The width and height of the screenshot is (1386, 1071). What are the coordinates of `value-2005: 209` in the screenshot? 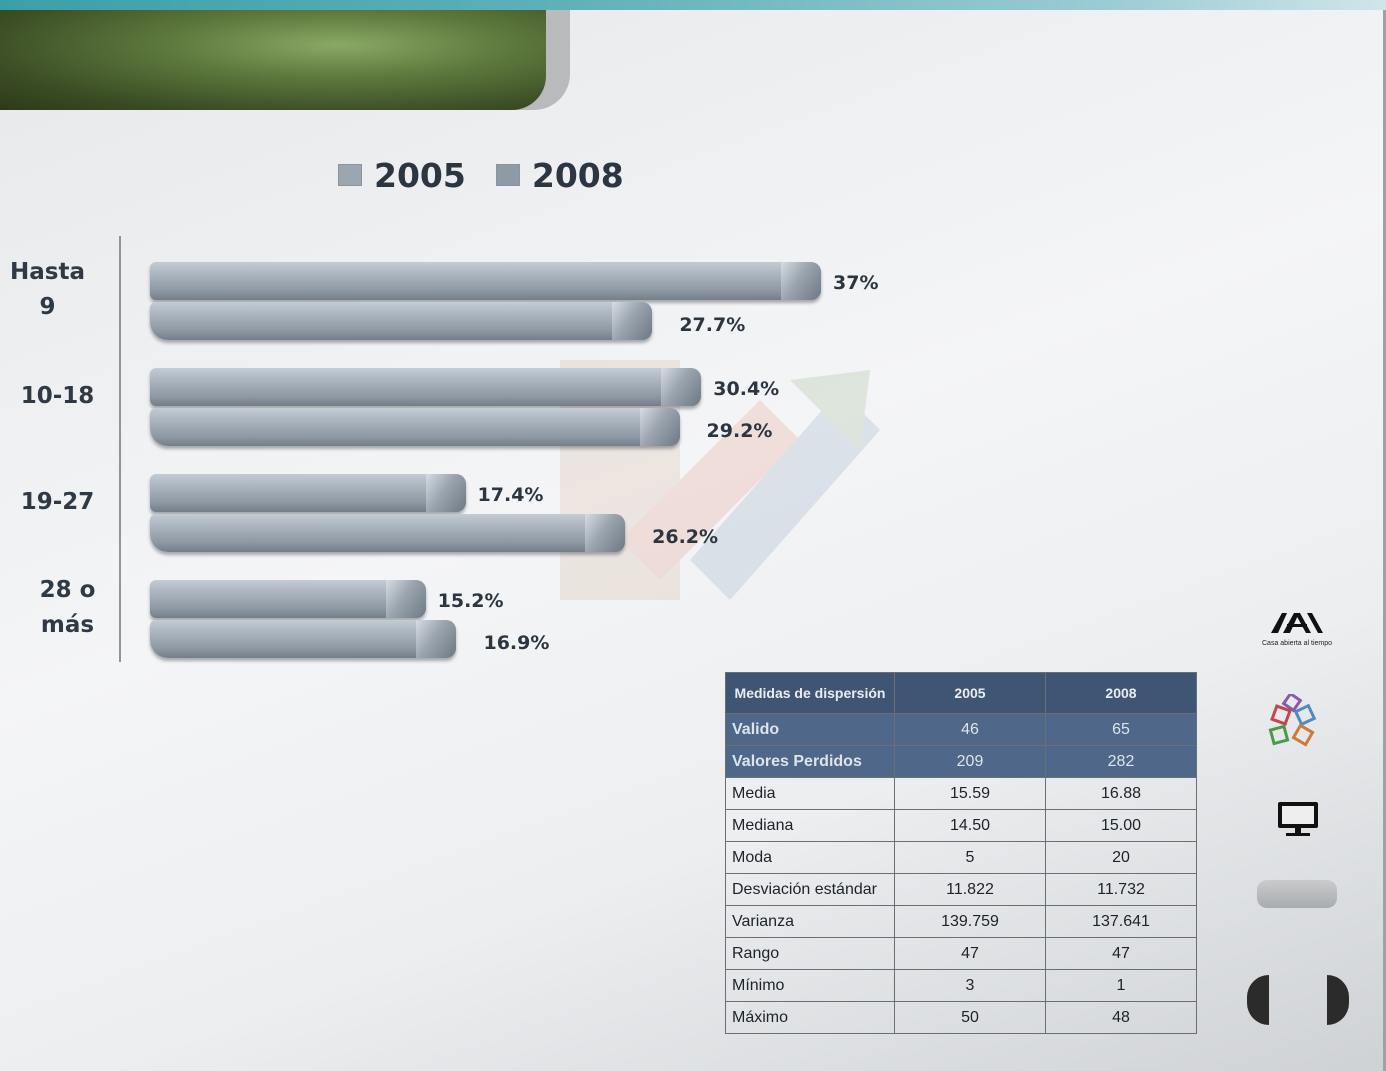 It's located at (970, 761).